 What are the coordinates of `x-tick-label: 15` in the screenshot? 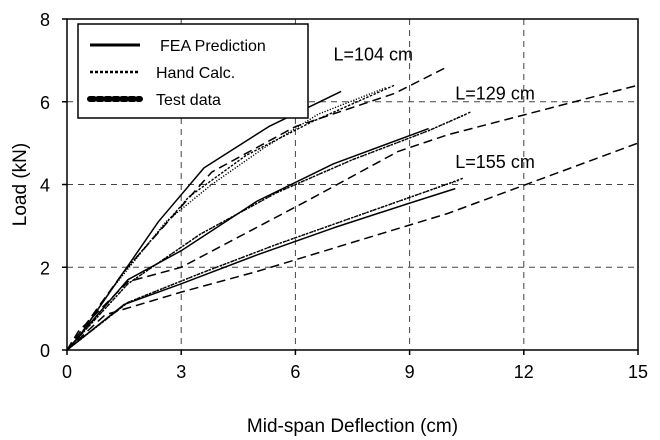 It's located at (638, 372).